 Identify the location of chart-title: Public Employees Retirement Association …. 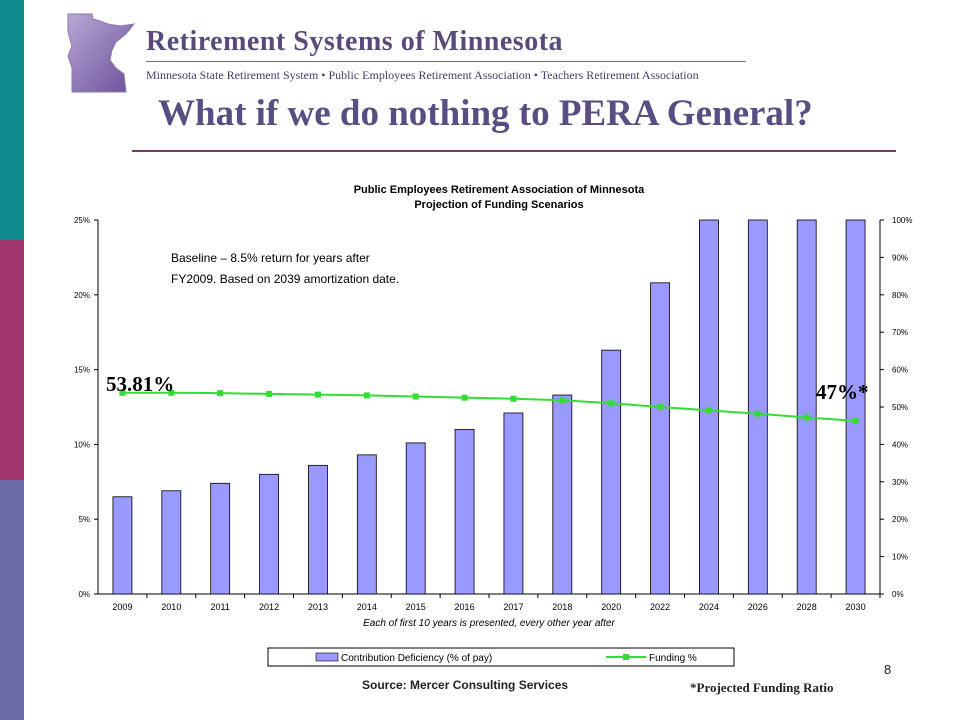
(499, 190).